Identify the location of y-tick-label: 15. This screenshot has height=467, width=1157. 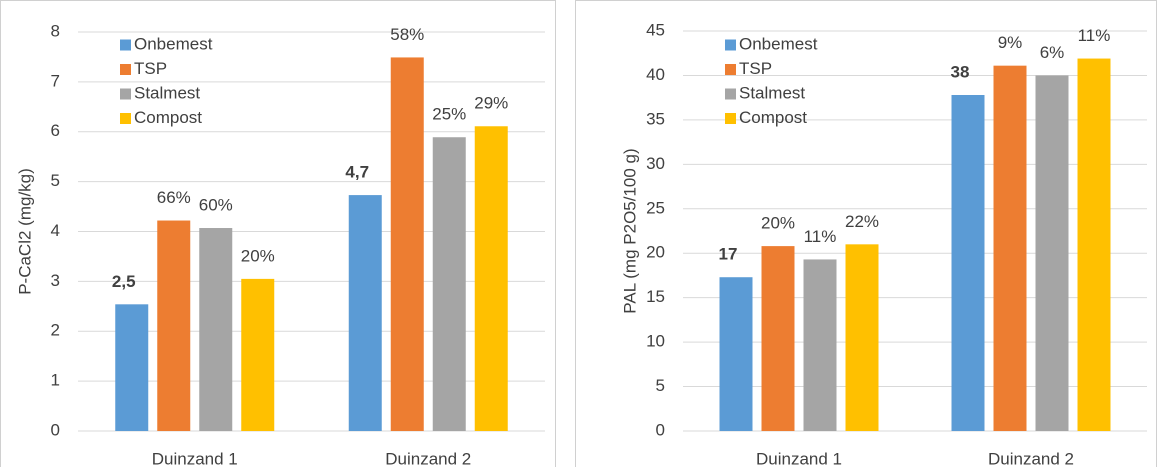
(655, 296).